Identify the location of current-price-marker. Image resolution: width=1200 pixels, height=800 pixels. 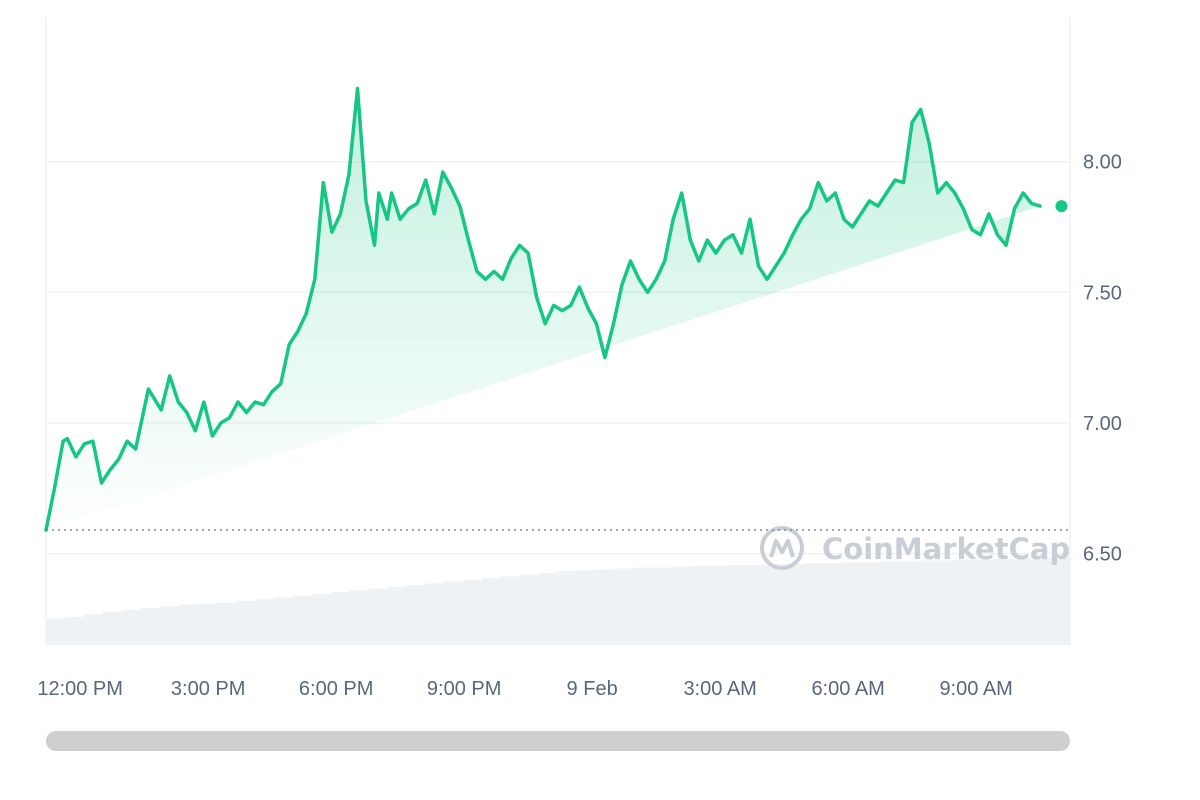
(1061, 206).